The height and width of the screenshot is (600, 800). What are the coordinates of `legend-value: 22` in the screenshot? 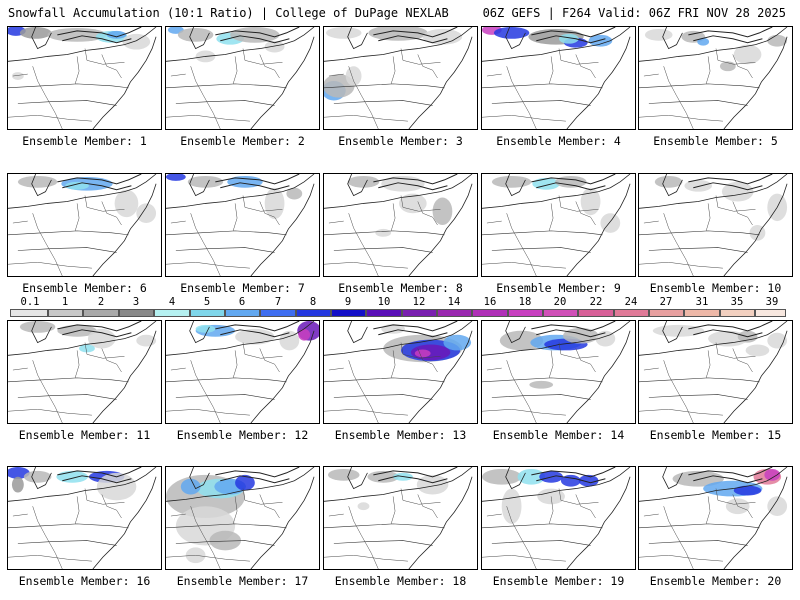 It's located at (596, 302).